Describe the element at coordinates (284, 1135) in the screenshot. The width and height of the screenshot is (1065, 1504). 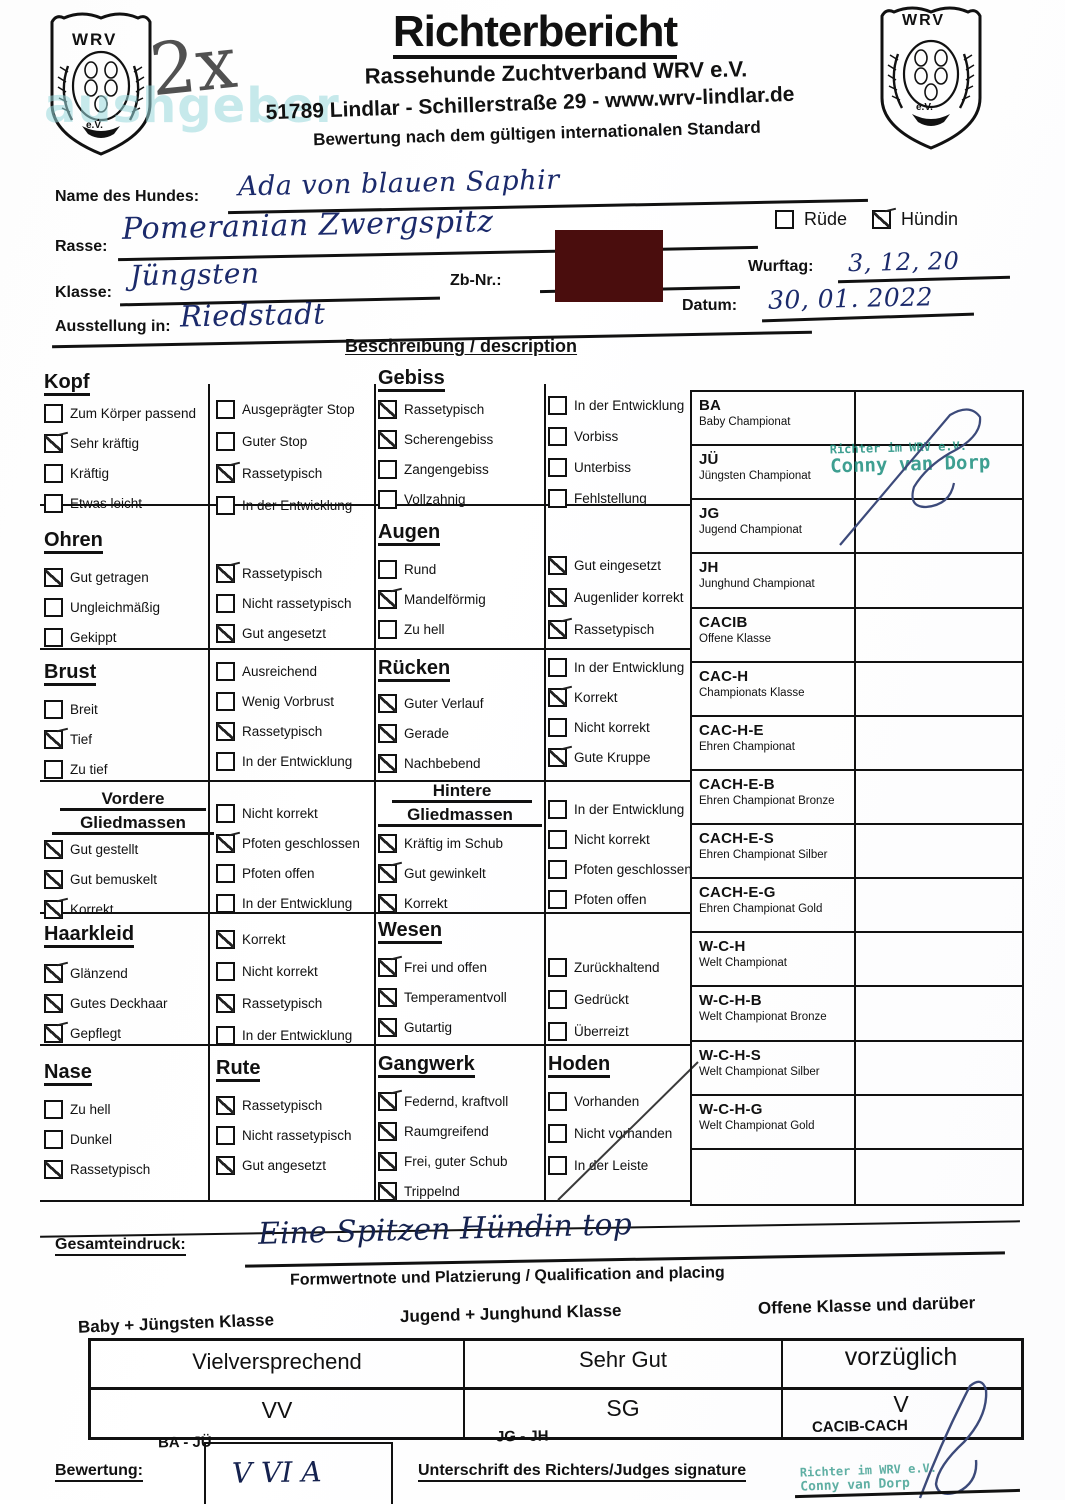
I see `checkbox-row-rute-2: Nicht rassetypisch` at that location.